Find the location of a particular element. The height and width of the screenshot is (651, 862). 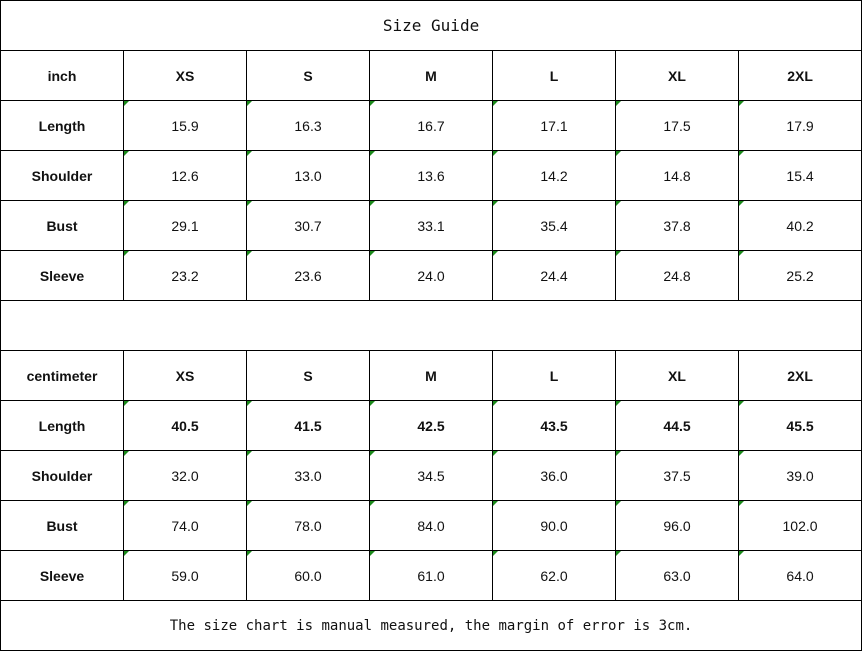

measurement-value: 42.5 is located at coordinates (431, 425).